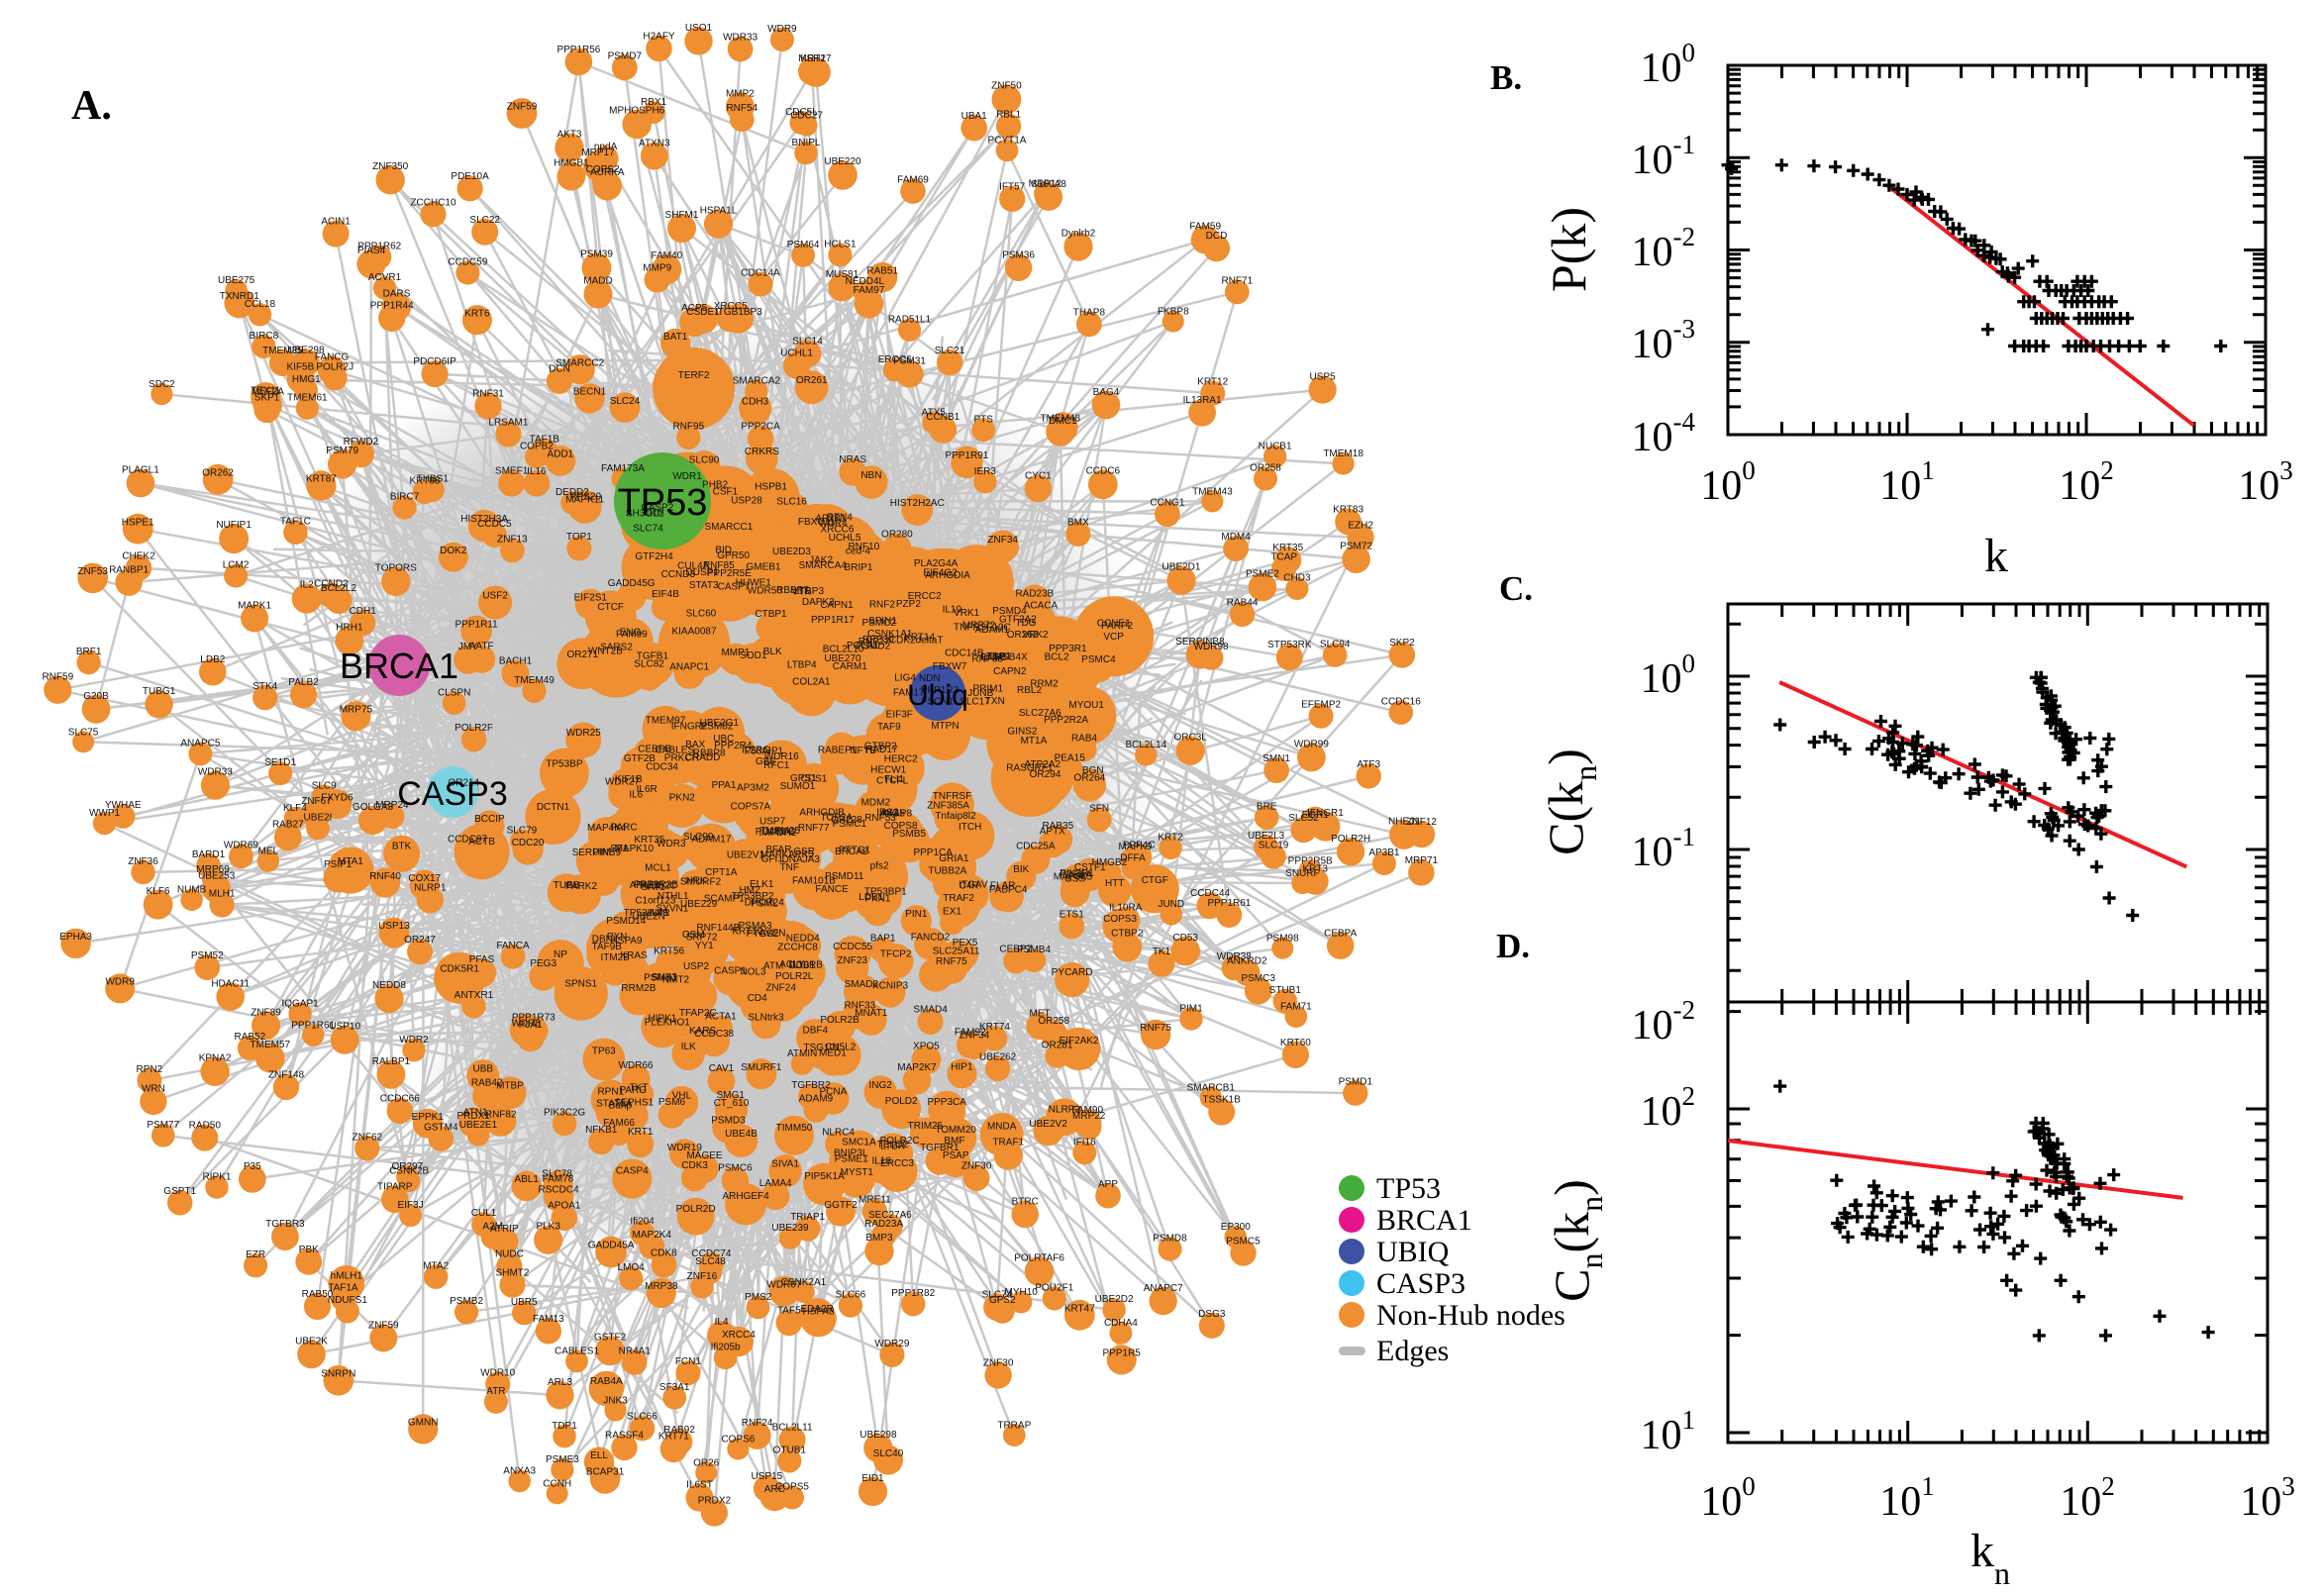  What do you see at coordinates (316, 801) in the screenshot?
I see `svg-text: ZNF67` at bounding box center [316, 801].